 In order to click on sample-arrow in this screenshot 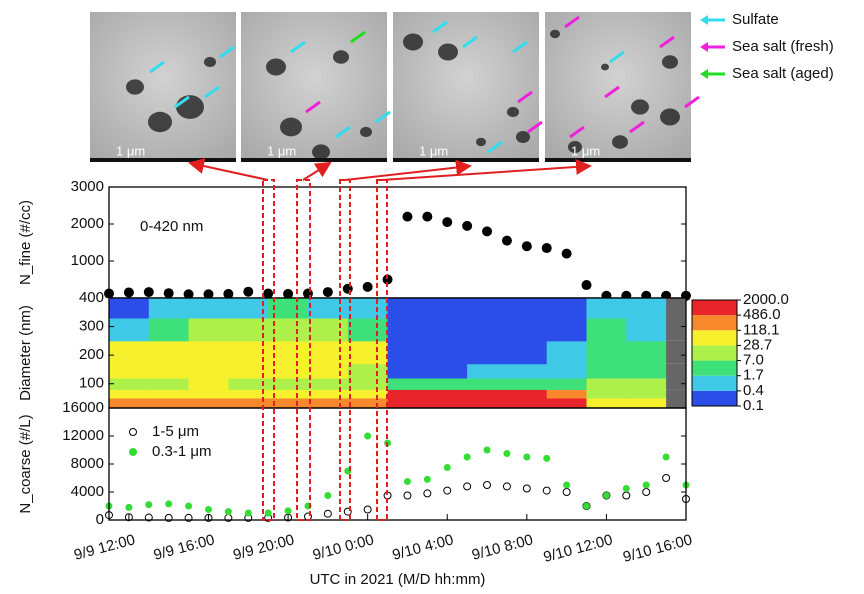, I will do `click(317, 171)`.